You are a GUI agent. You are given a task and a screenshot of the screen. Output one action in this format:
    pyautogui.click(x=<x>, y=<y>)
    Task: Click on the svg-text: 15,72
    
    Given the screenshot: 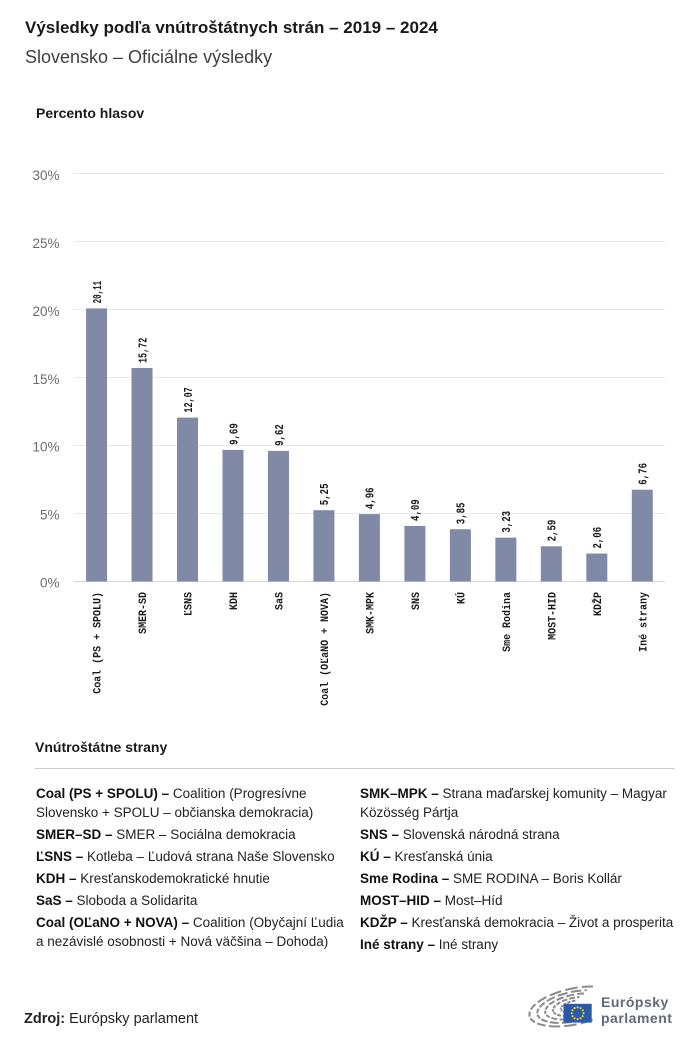 What is the action you would take?
    pyautogui.click(x=143, y=350)
    